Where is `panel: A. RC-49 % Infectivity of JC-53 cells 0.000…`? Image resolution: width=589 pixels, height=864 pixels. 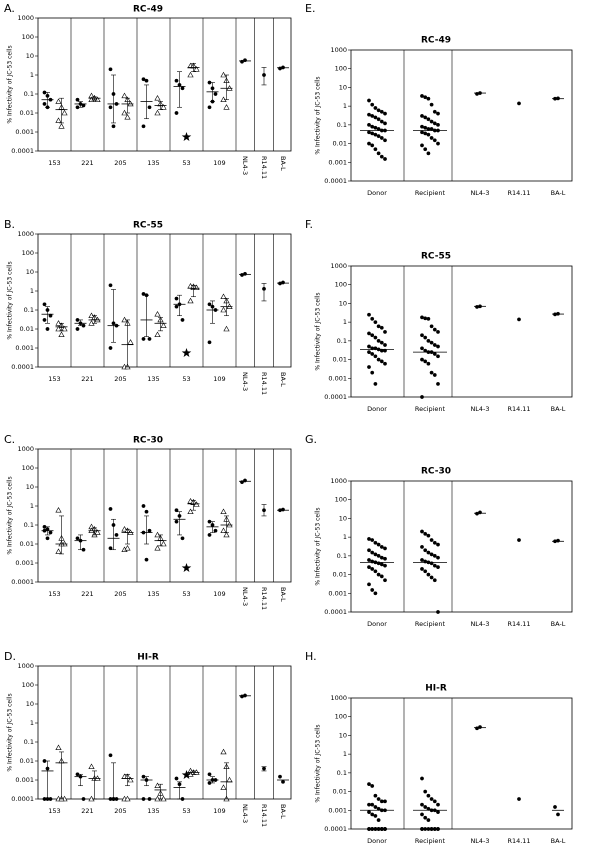
panel: A. RC-49 % Infectivity of JC-53 cells 0.000… is located at coordinates (148, 90).